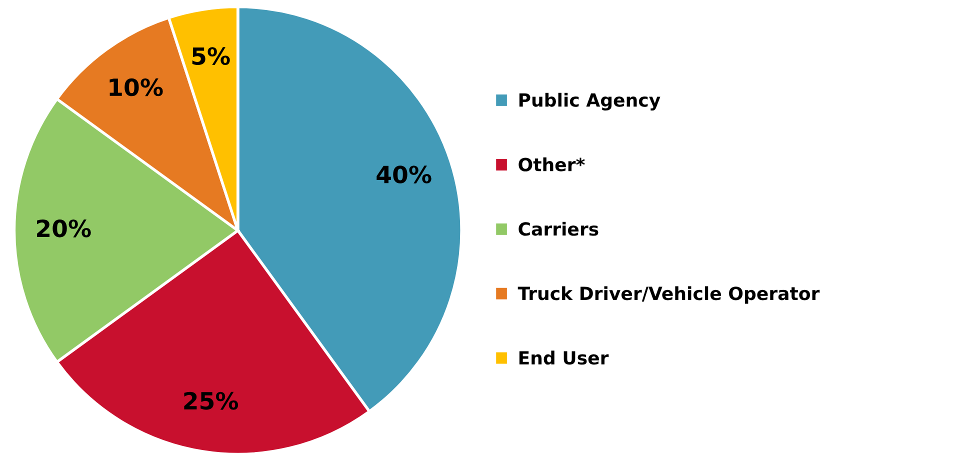 Image resolution: width=967 pixels, height=461 pixels. Describe the element at coordinates (211, 56) in the screenshot. I see `data-label: 5%` at that location.